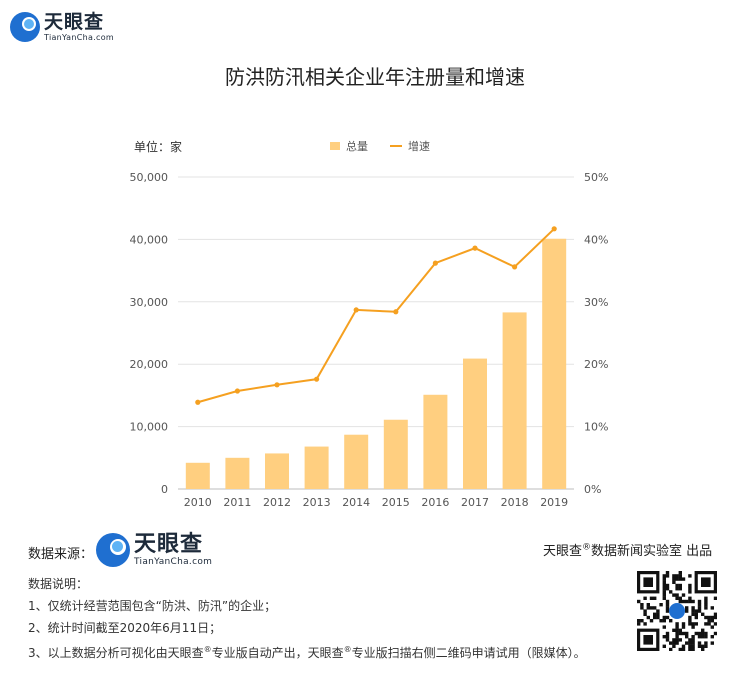 This screenshot has width=750, height=676. Describe the element at coordinates (61, 554) in the screenshot. I see `source-label: 数据来源：` at that location.